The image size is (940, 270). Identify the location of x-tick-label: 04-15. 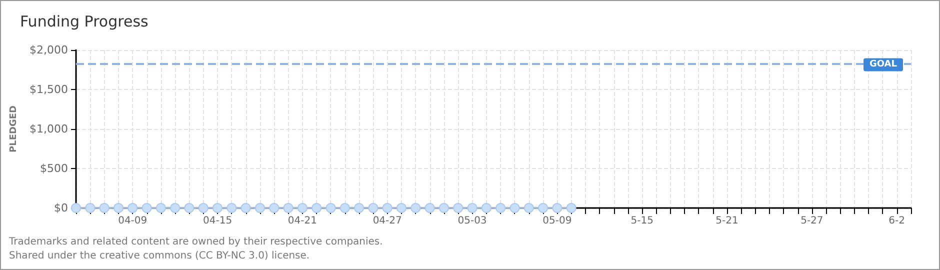
(217, 221).